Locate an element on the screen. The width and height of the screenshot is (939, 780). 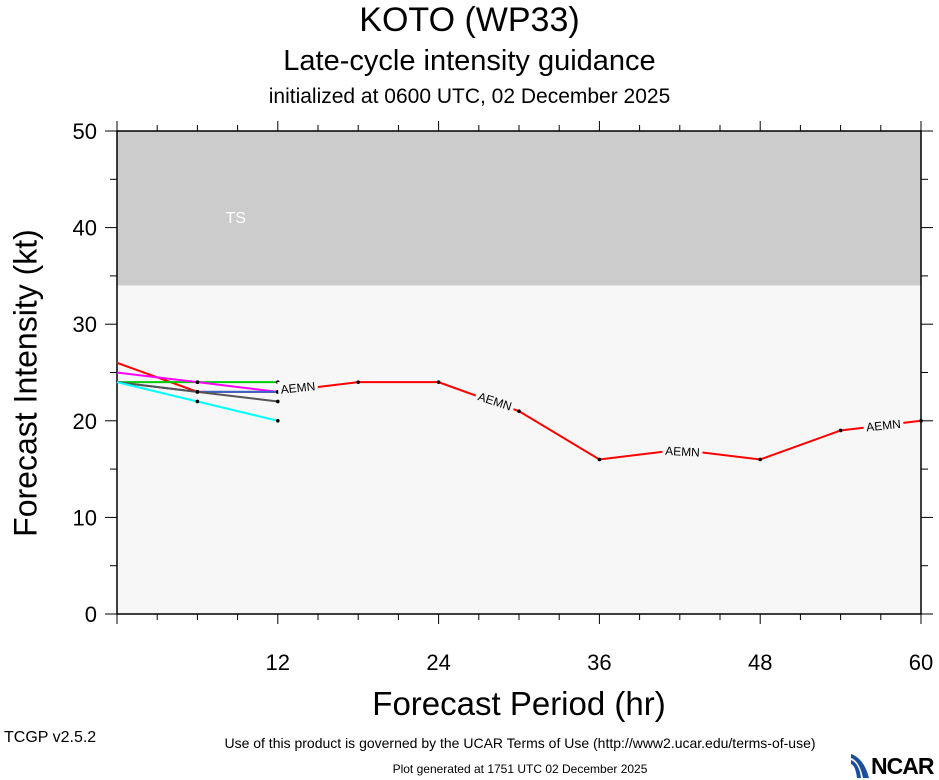
y-tick-label: 40 is located at coordinates (85, 228).